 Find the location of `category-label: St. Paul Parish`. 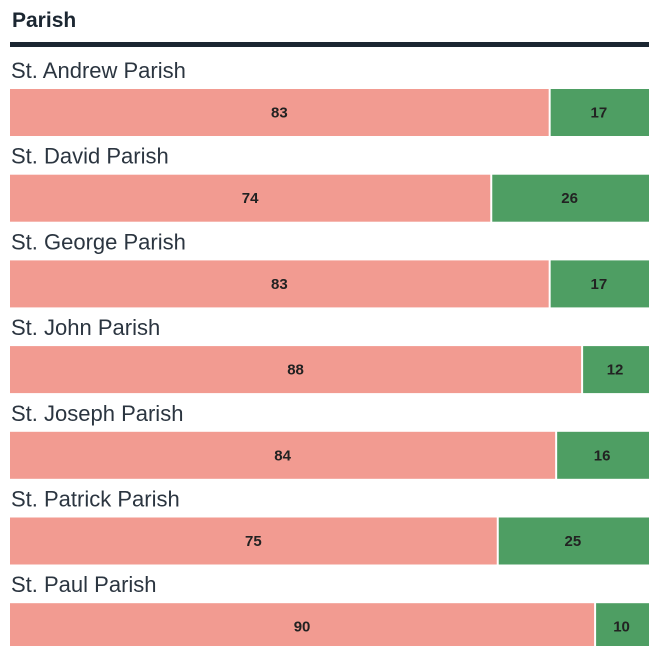

category-label: St. Paul Parish is located at coordinates (84, 584).